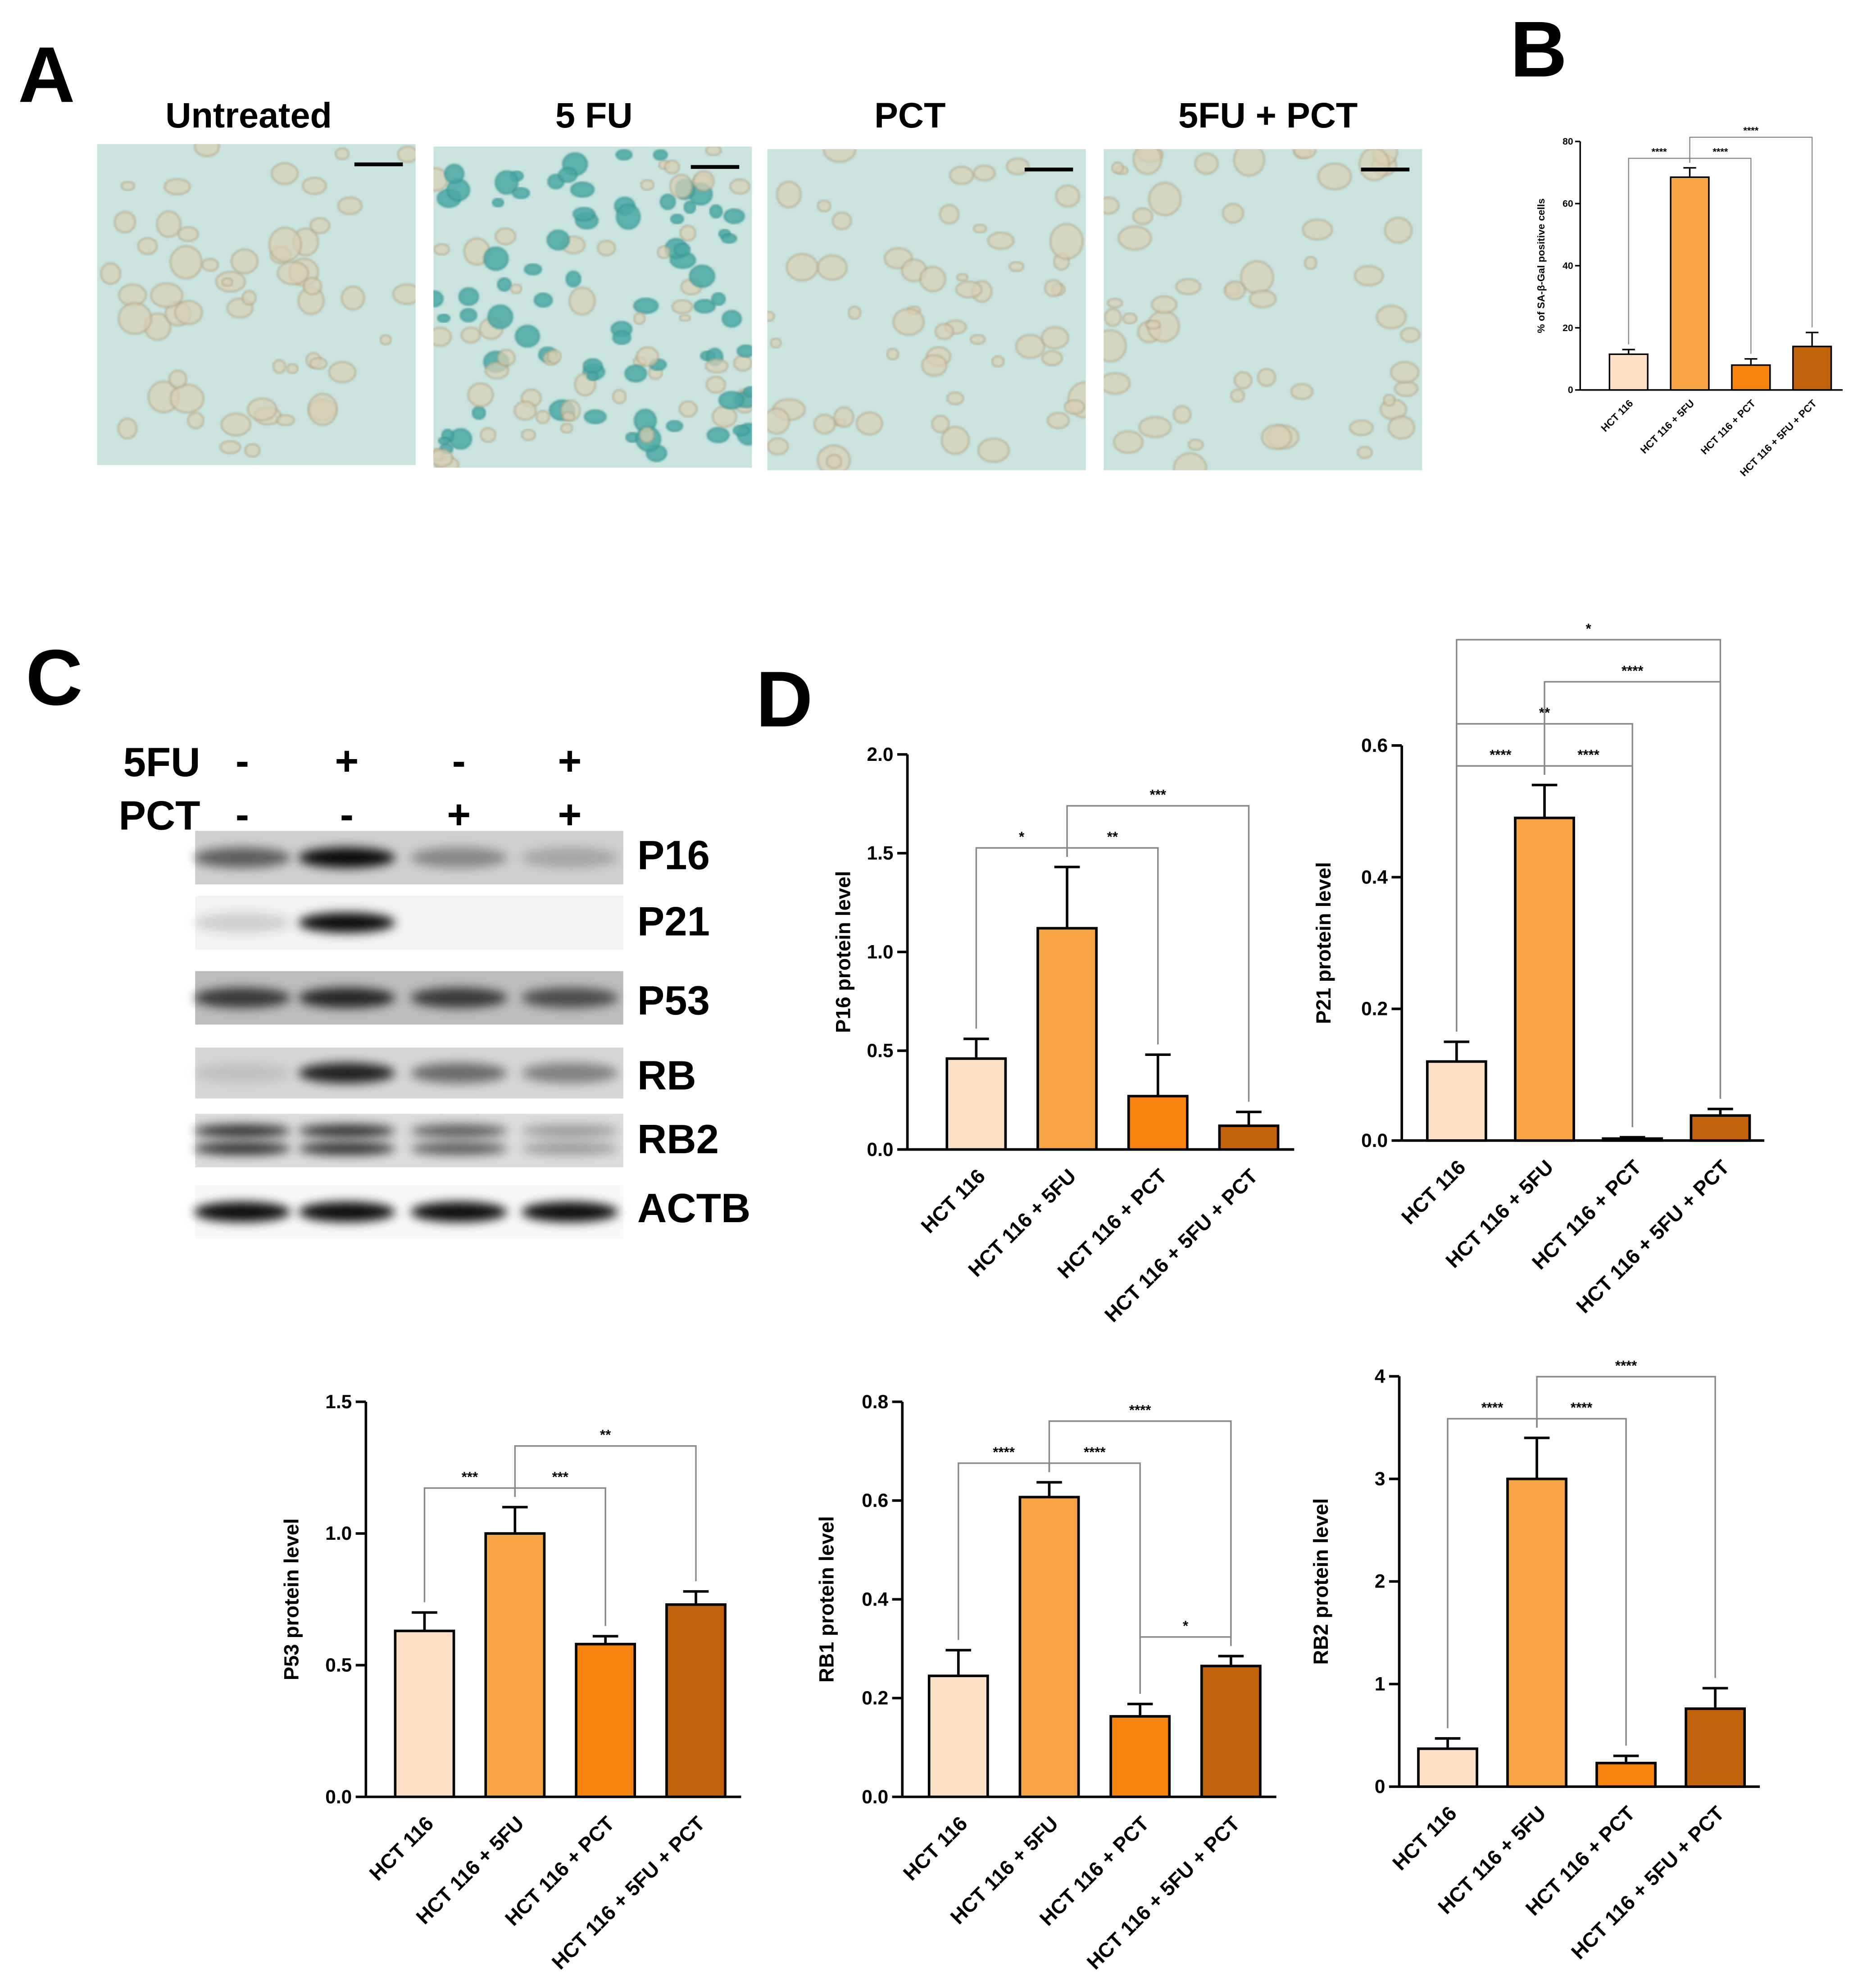 This screenshot has height=1988, width=1876. What do you see at coordinates (880, 1149) in the screenshot?
I see `y-tick-label: 0.0` at bounding box center [880, 1149].